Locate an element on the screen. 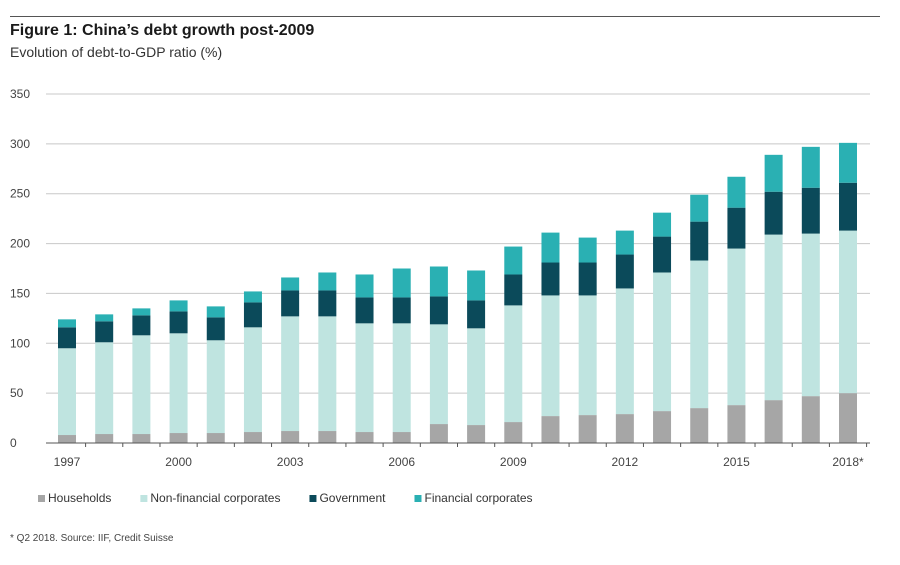 This screenshot has width=900, height=565. bar-financial-corporates-1997 is located at coordinates (67, 323).